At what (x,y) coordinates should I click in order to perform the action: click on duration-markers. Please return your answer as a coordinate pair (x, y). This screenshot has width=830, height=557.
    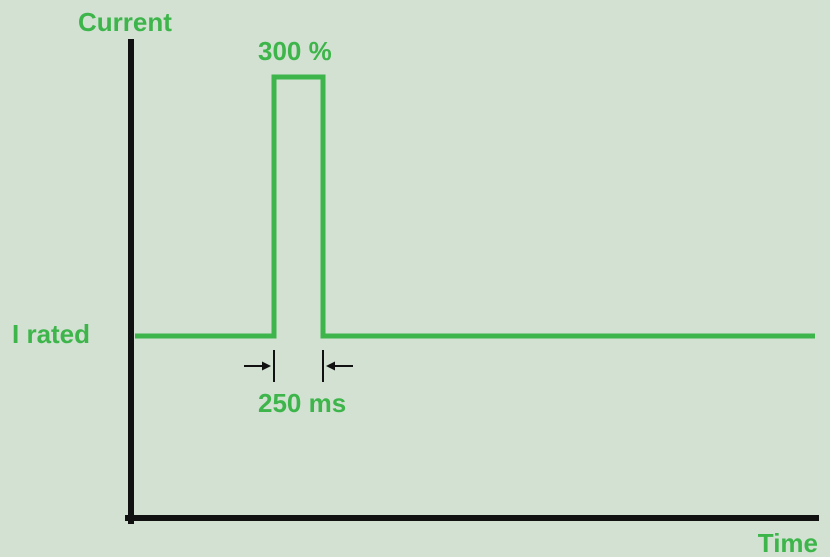
    Looking at the image, I should click on (298, 366).